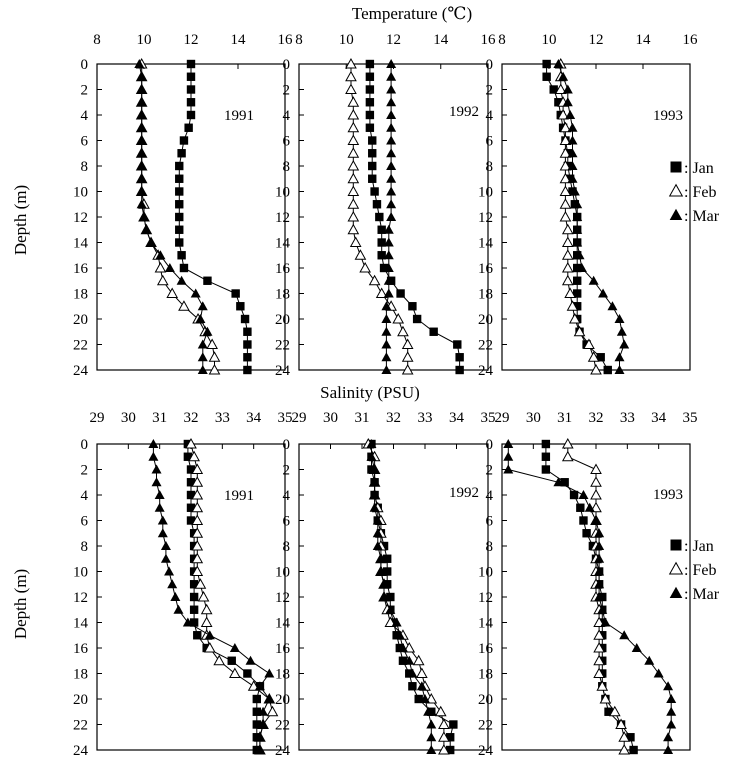  What do you see at coordinates (393, 40) in the screenshot?
I see `x-tick-label: 12` at bounding box center [393, 40].